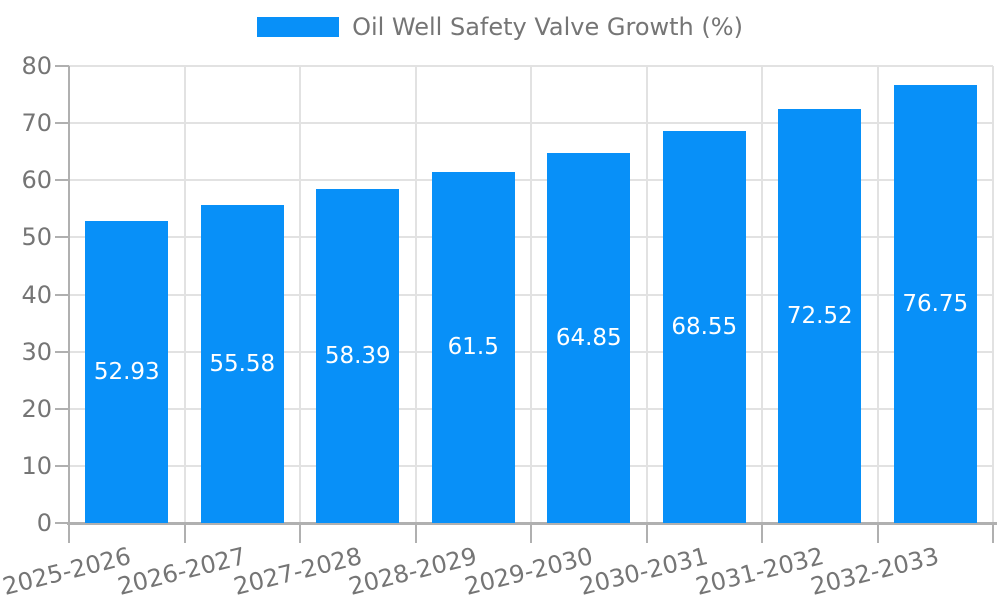 Image resolution: width=1000 pixels, height=600 pixels. I want to click on bar: 55.58, so click(242, 364).